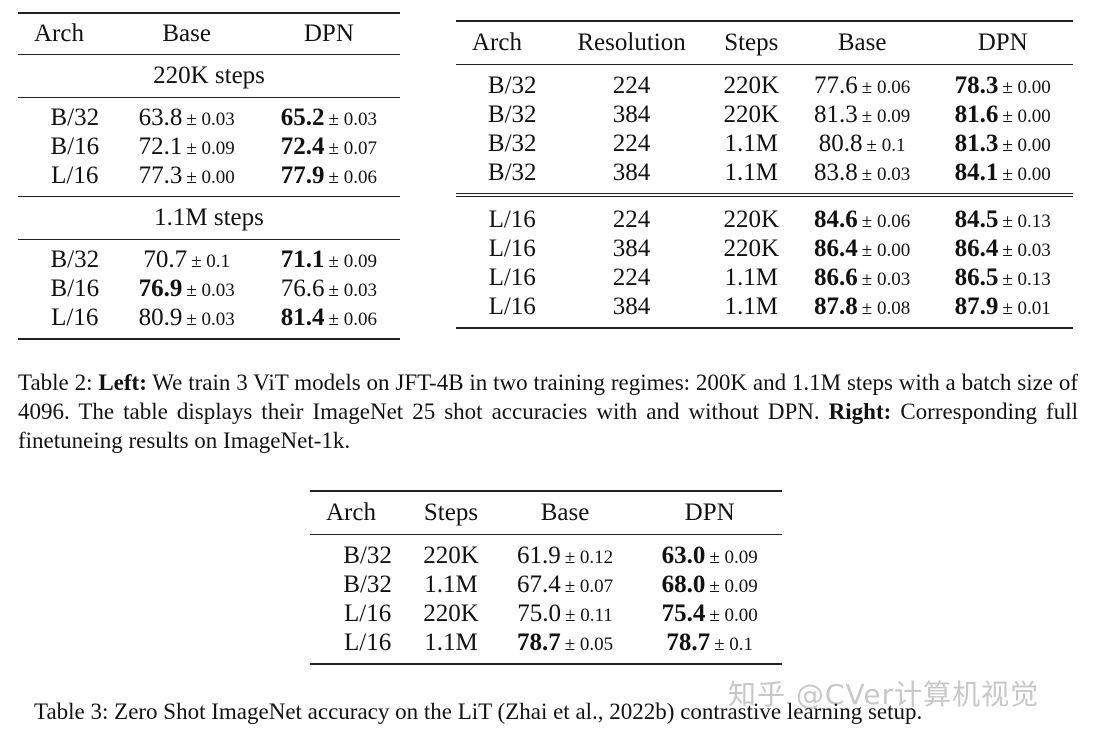 The width and height of the screenshot is (1094, 735). Describe the element at coordinates (589, 615) in the screenshot. I see `std-dev: ± 0.11` at that location.